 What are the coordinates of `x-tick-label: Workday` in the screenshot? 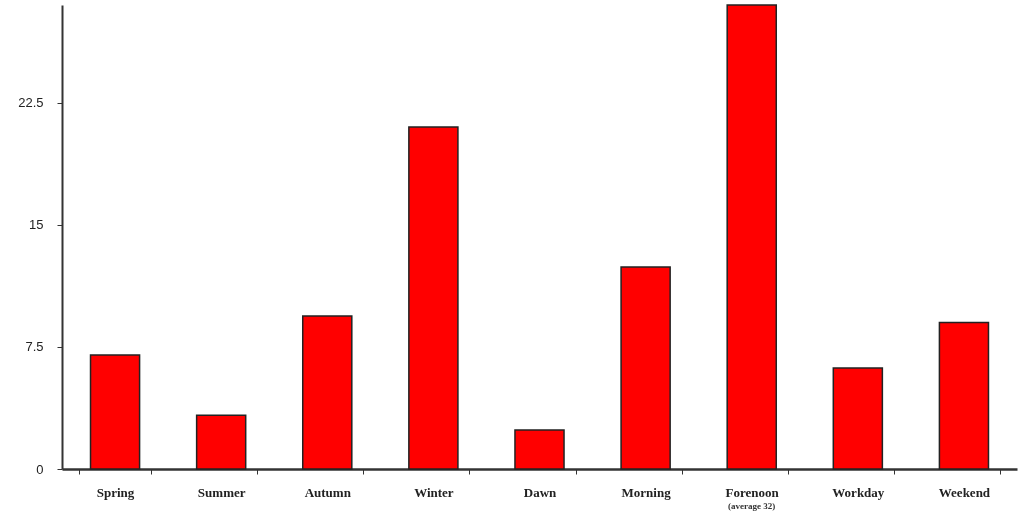 It's located at (858, 492).